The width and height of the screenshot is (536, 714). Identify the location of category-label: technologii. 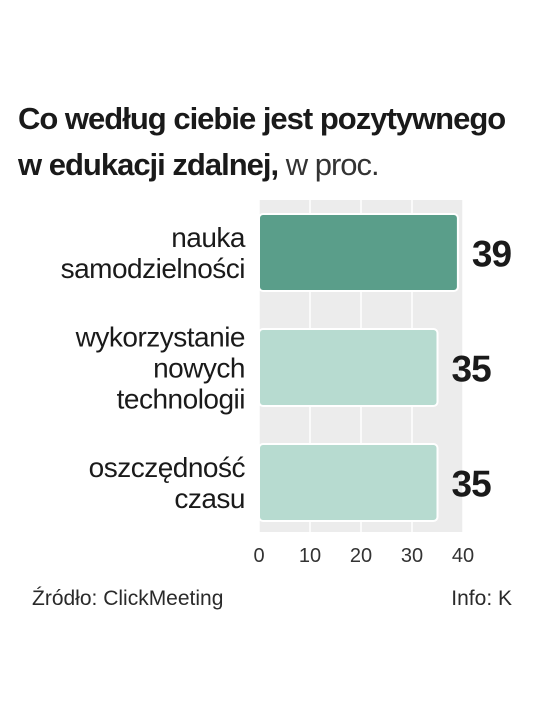
(181, 399).